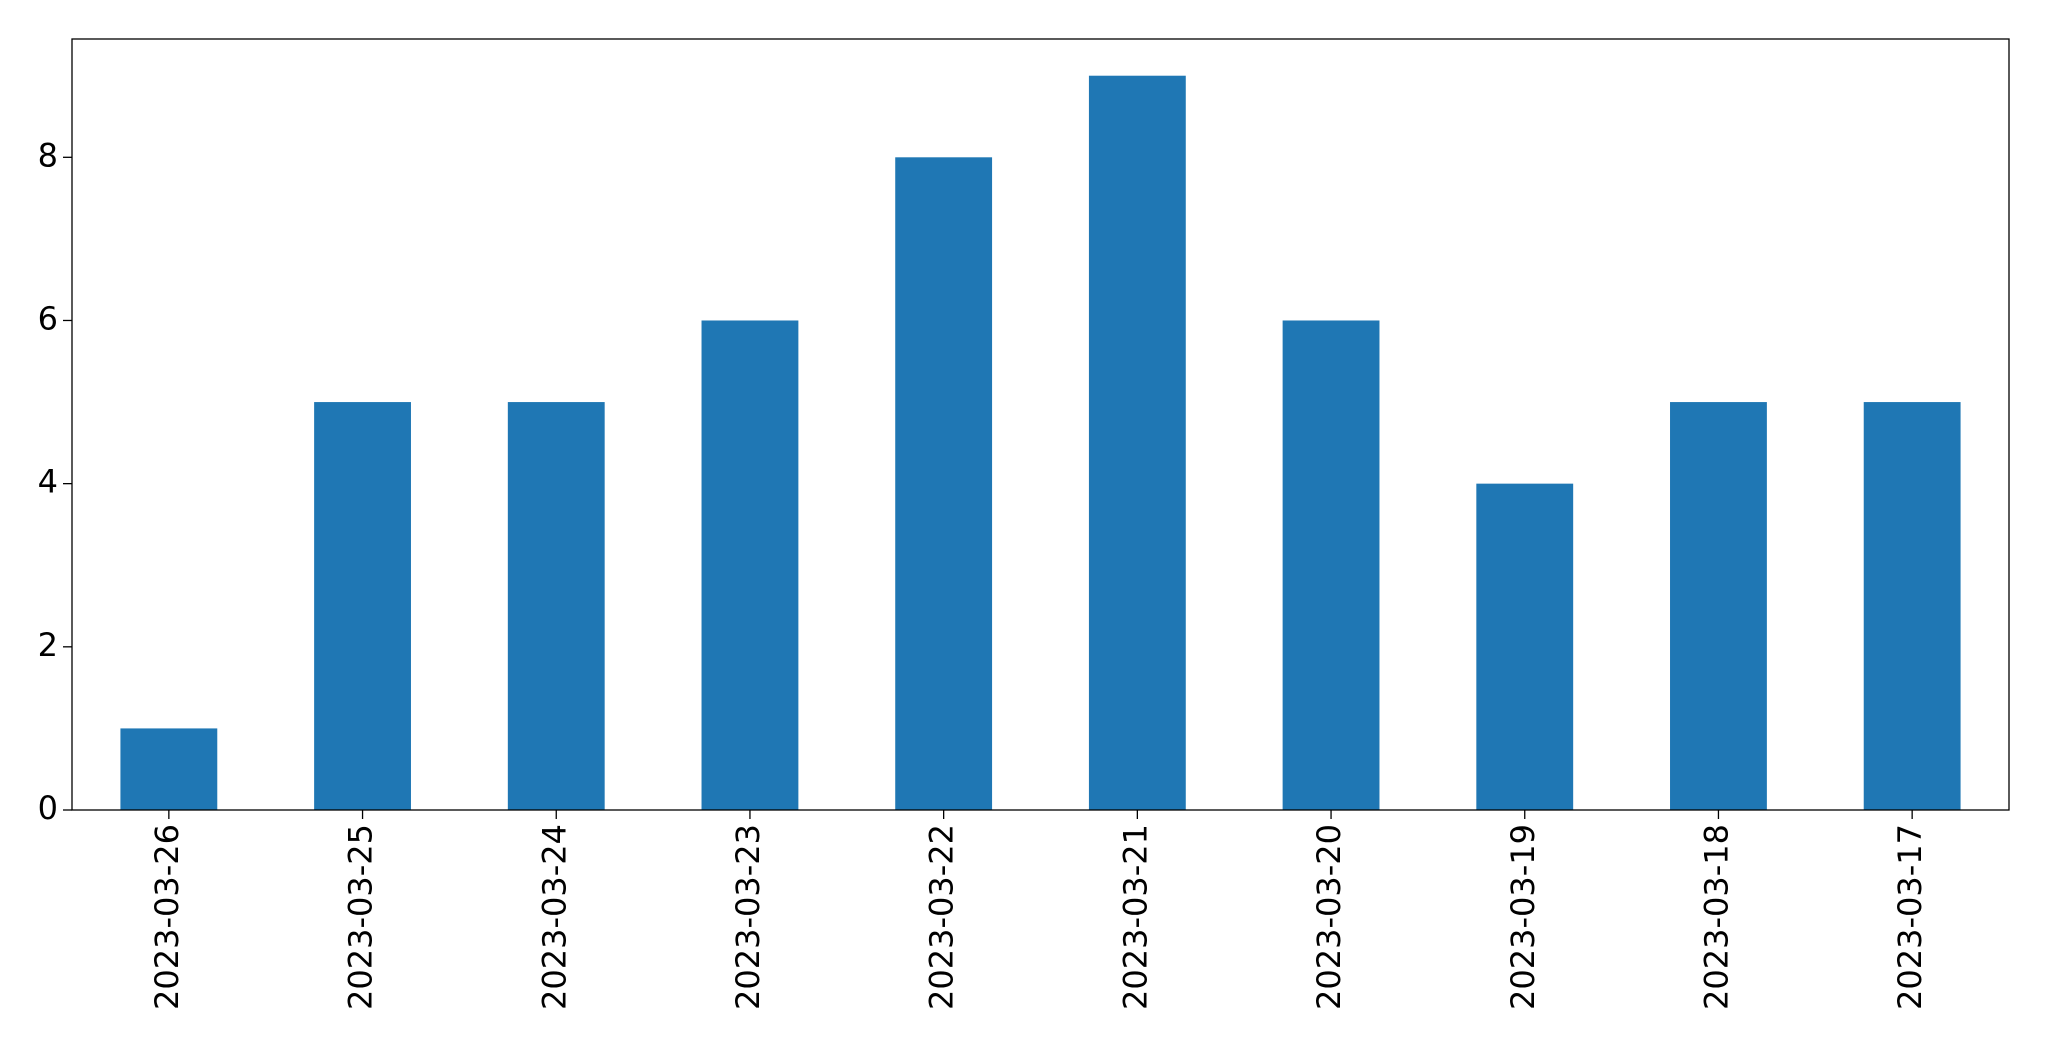 The height and width of the screenshot is (1061, 2049). What do you see at coordinates (1910, 917) in the screenshot?
I see `x-tick-label: 2023-03-17` at bounding box center [1910, 917].